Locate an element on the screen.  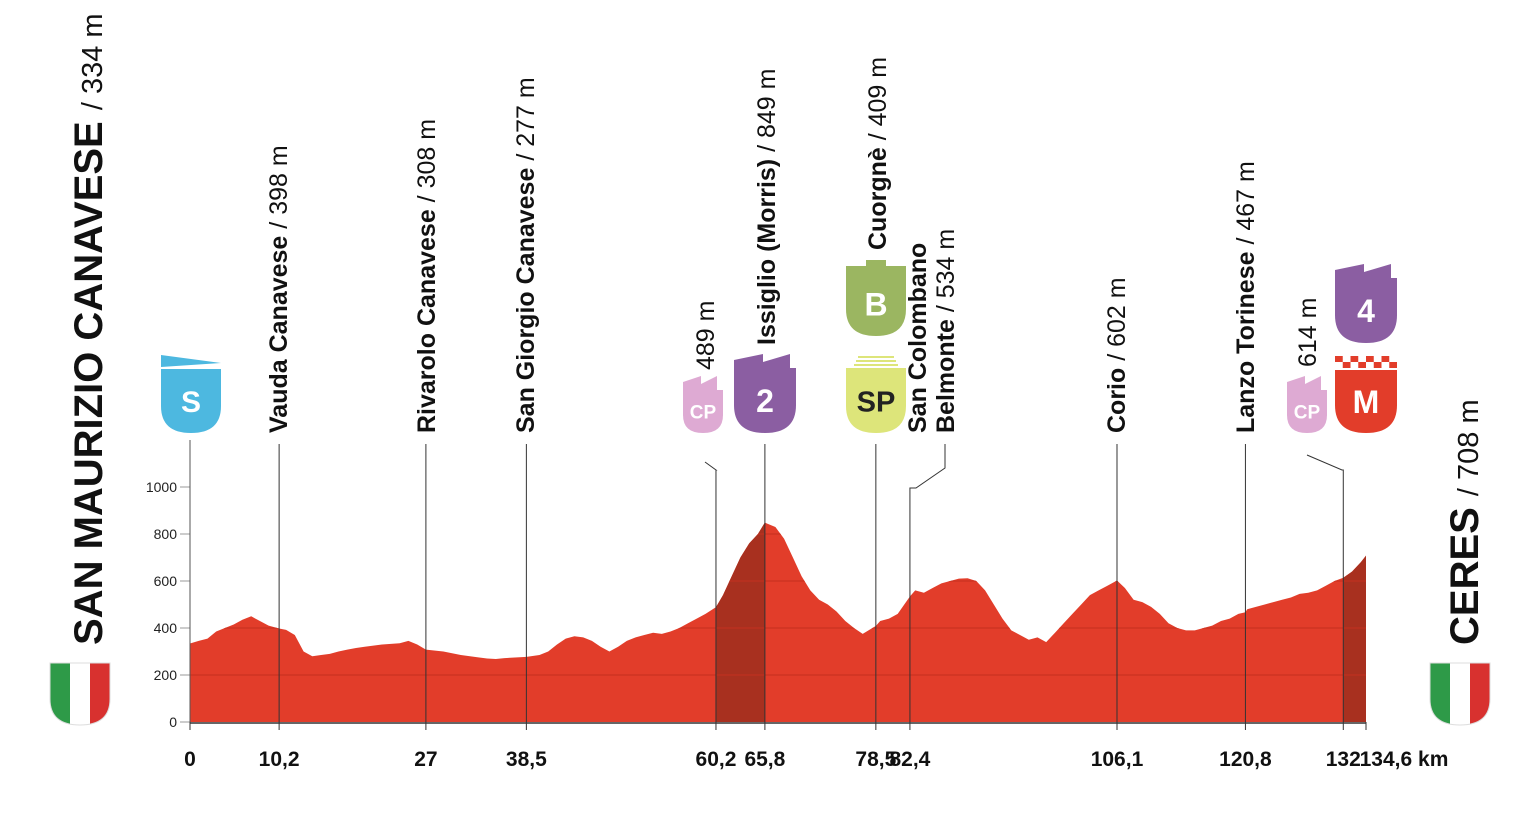
marker-label-3: 489 m is located at coordinates (706, 335).